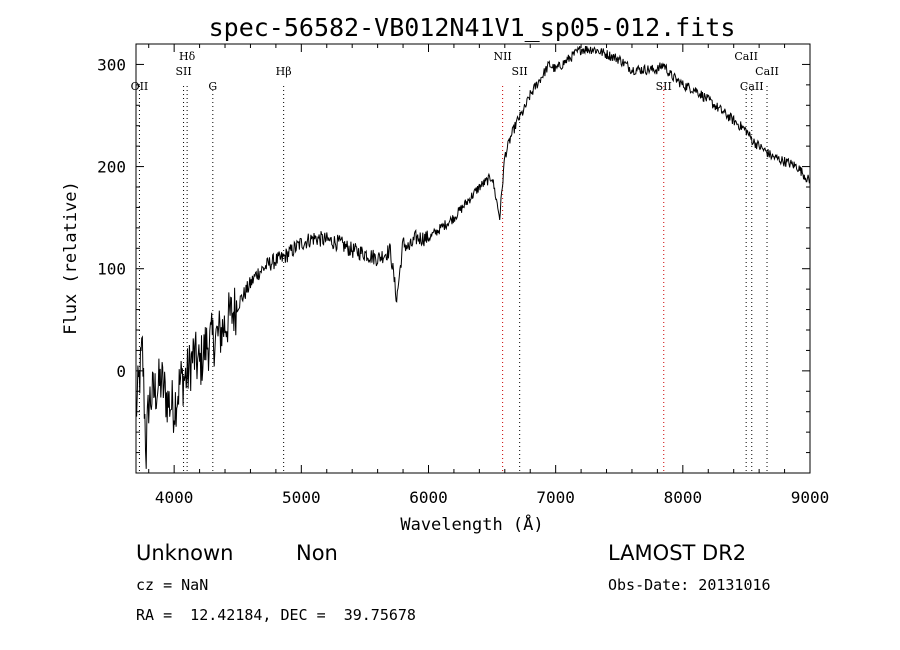 The height and width of the screenshot is (650, 900). I want to click on line-label: G, so click(212, 86).